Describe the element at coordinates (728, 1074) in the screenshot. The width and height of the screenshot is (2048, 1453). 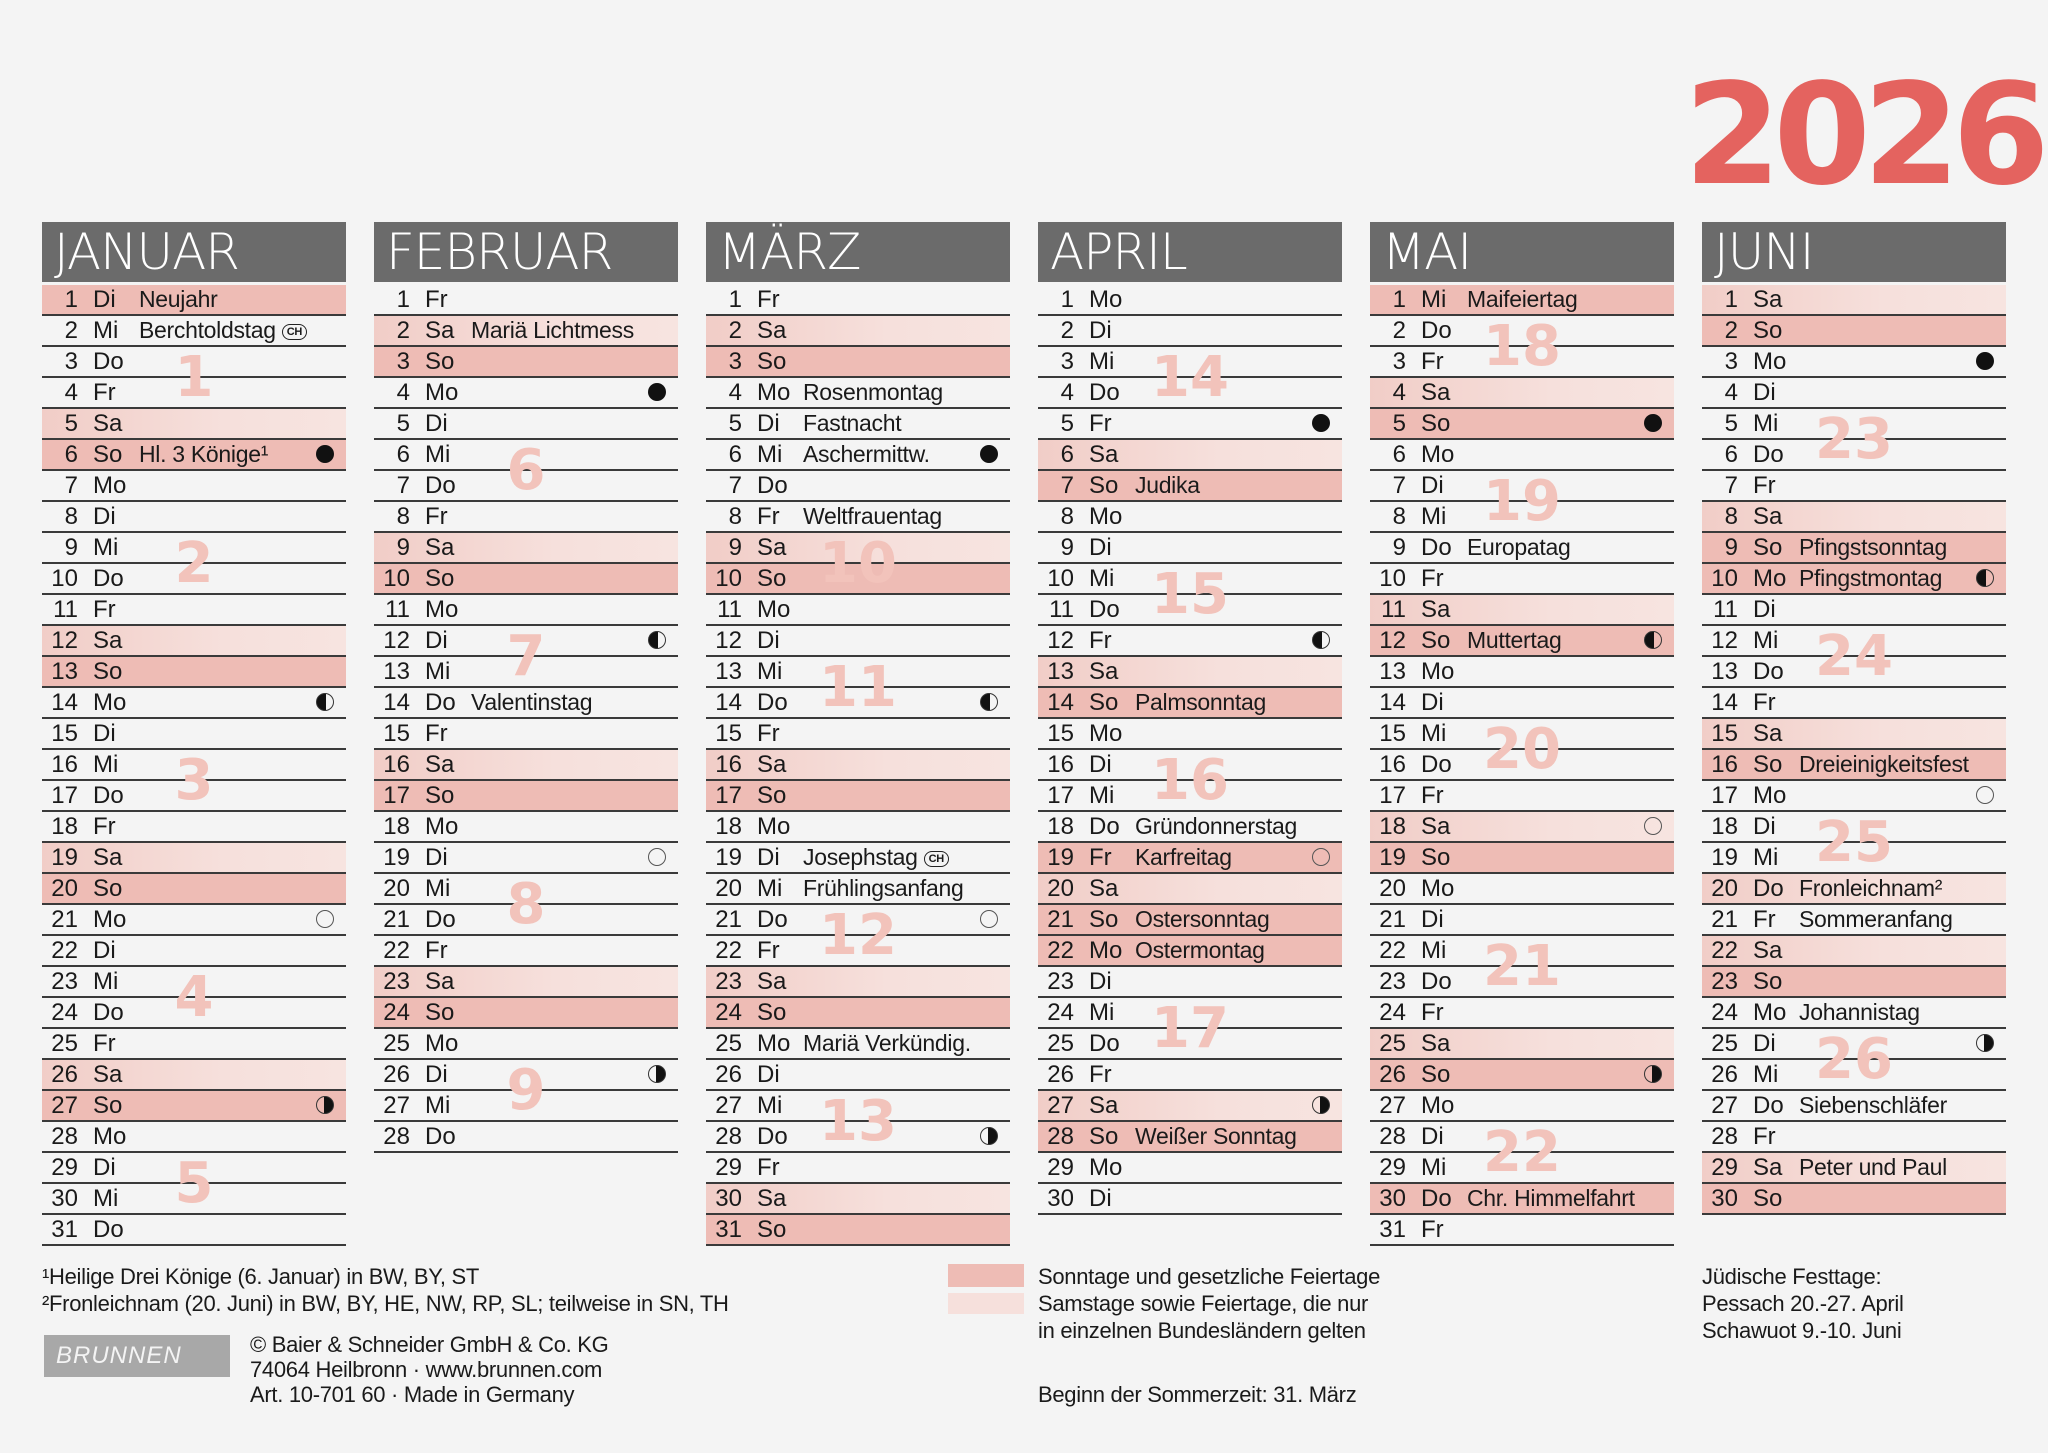
I see `day-number: 26` at that location.